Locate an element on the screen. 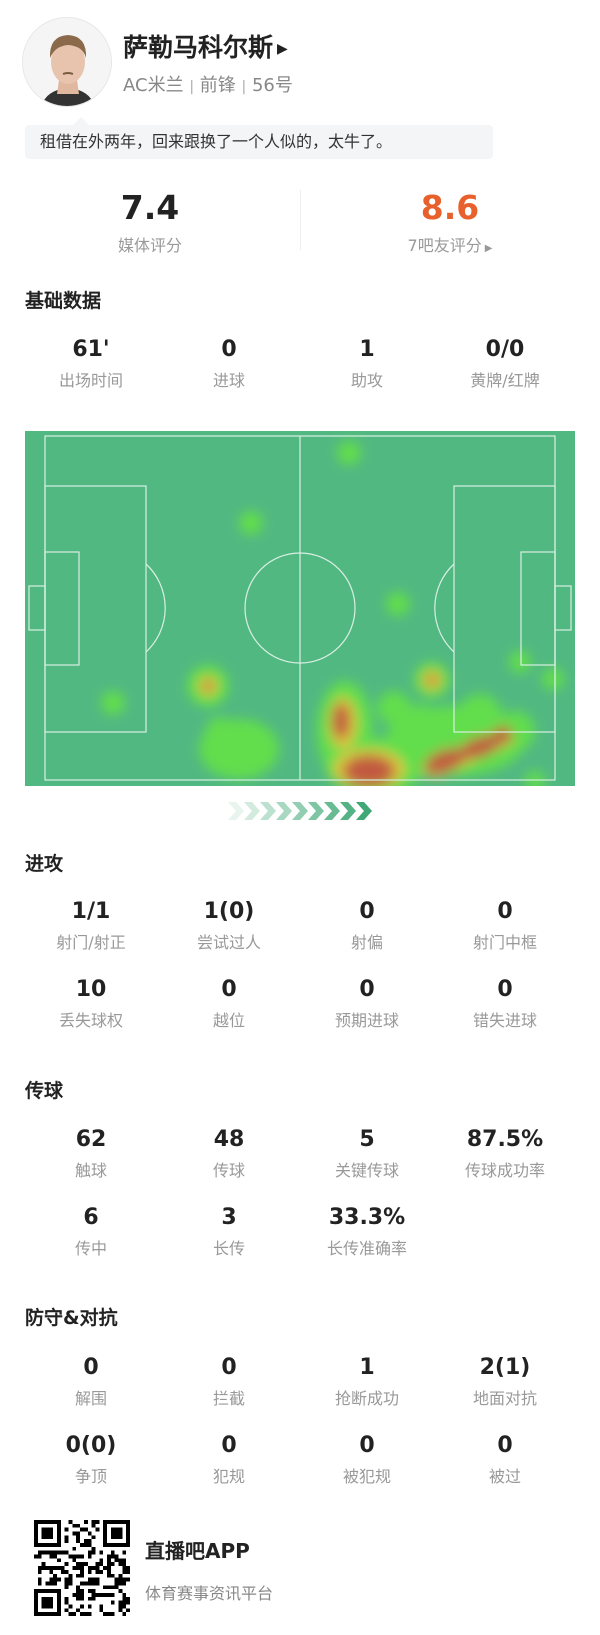  player-name-link: 萨勒马科尔斯 ▶ is located at coordinates (205, 46).